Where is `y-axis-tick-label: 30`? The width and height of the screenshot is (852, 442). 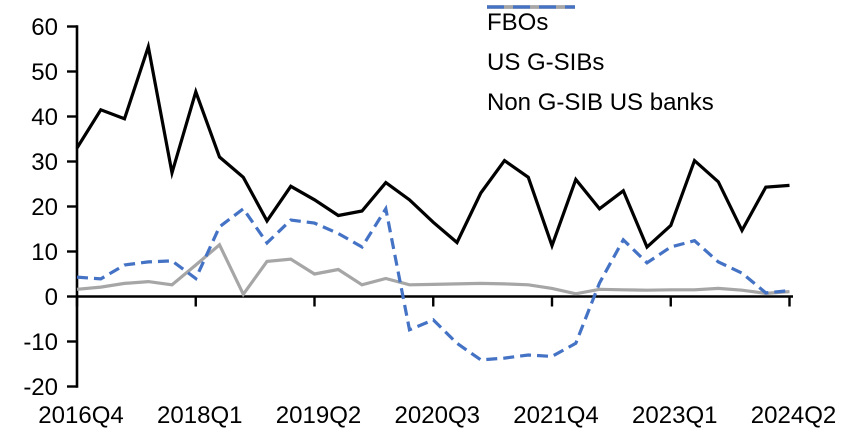 y-axis-tick-label: 30 is located at coordinates (44, 162).